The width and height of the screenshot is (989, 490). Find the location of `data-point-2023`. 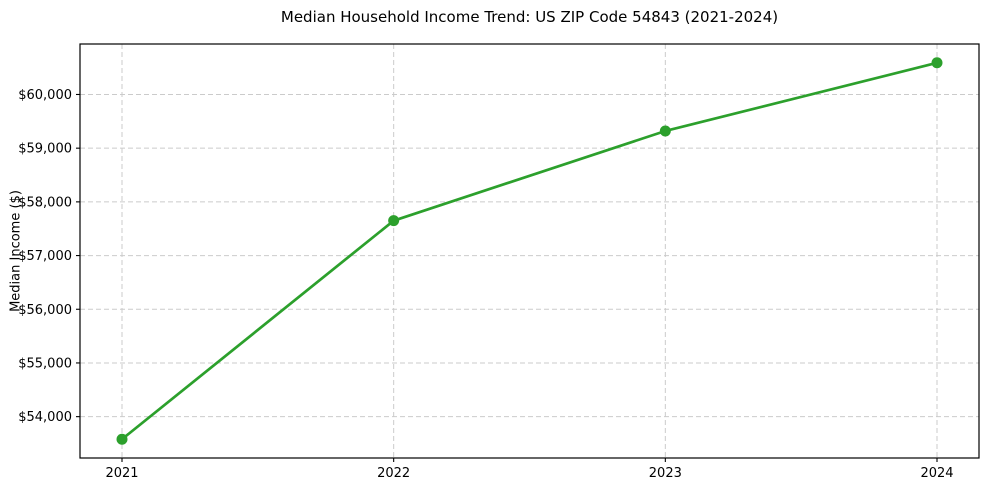

data-point-2023 is located at coordinates (665, 131).